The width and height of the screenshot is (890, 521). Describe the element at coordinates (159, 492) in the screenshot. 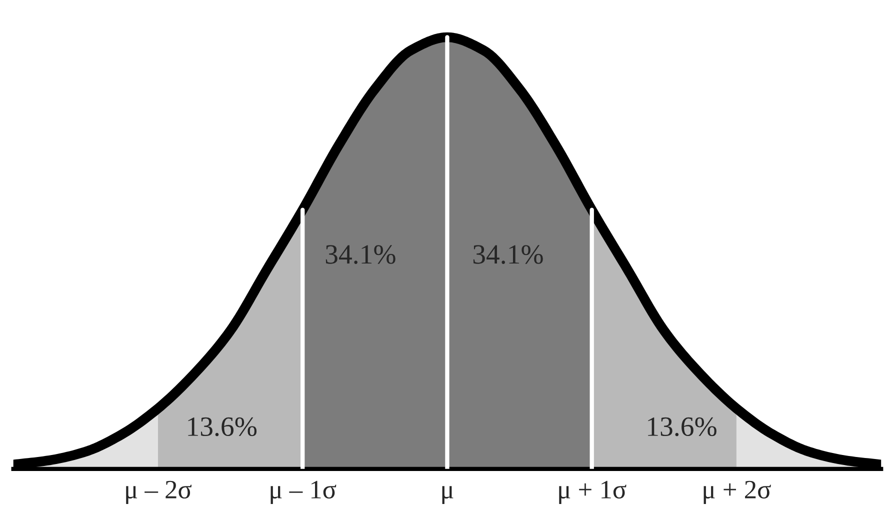

I see `x-tick-label: μ – 2σ` at that location.